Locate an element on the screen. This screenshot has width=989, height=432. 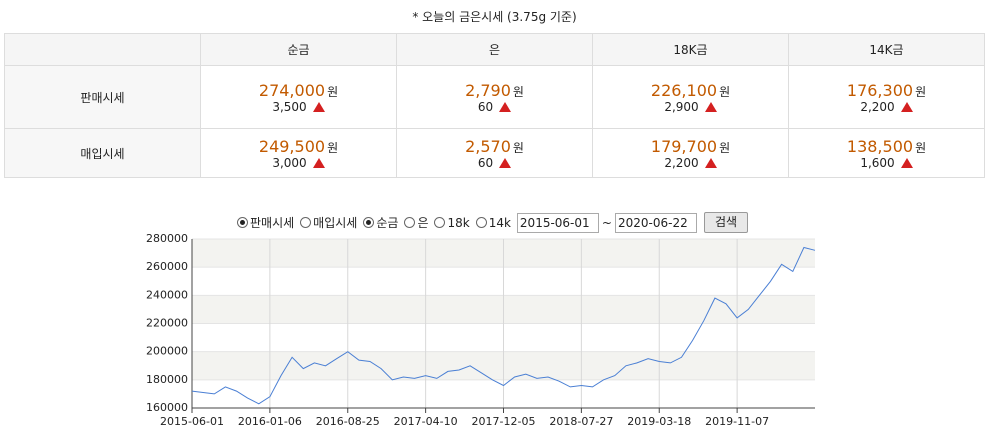
y-tick-label: 200000 is located at coordinates (167, 351).